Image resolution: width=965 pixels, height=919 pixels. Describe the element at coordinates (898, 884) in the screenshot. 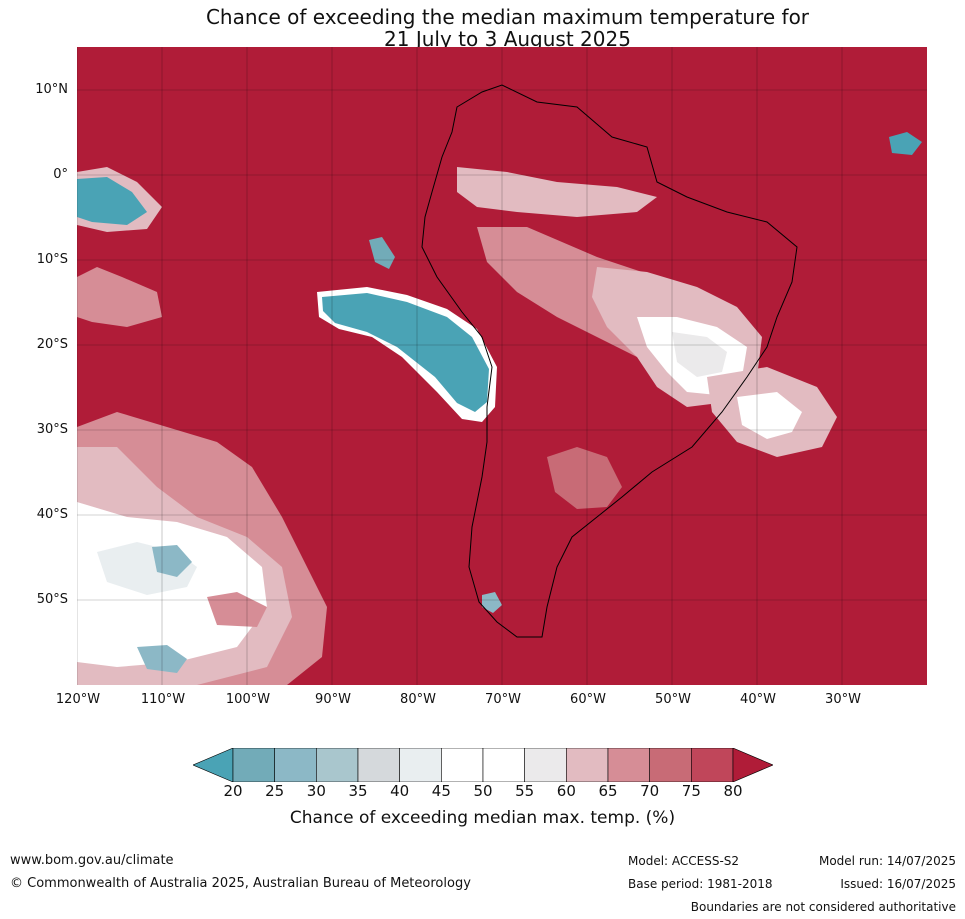

I see `footer-issued: Issued: 16/07/2025` at that location.